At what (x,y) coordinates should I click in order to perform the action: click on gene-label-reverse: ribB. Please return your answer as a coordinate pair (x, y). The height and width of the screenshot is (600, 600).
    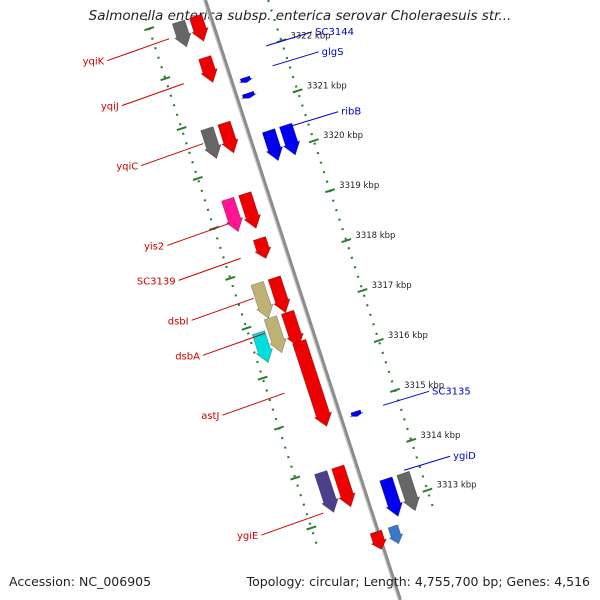
    Looking at the image, I should click on (351, 112).